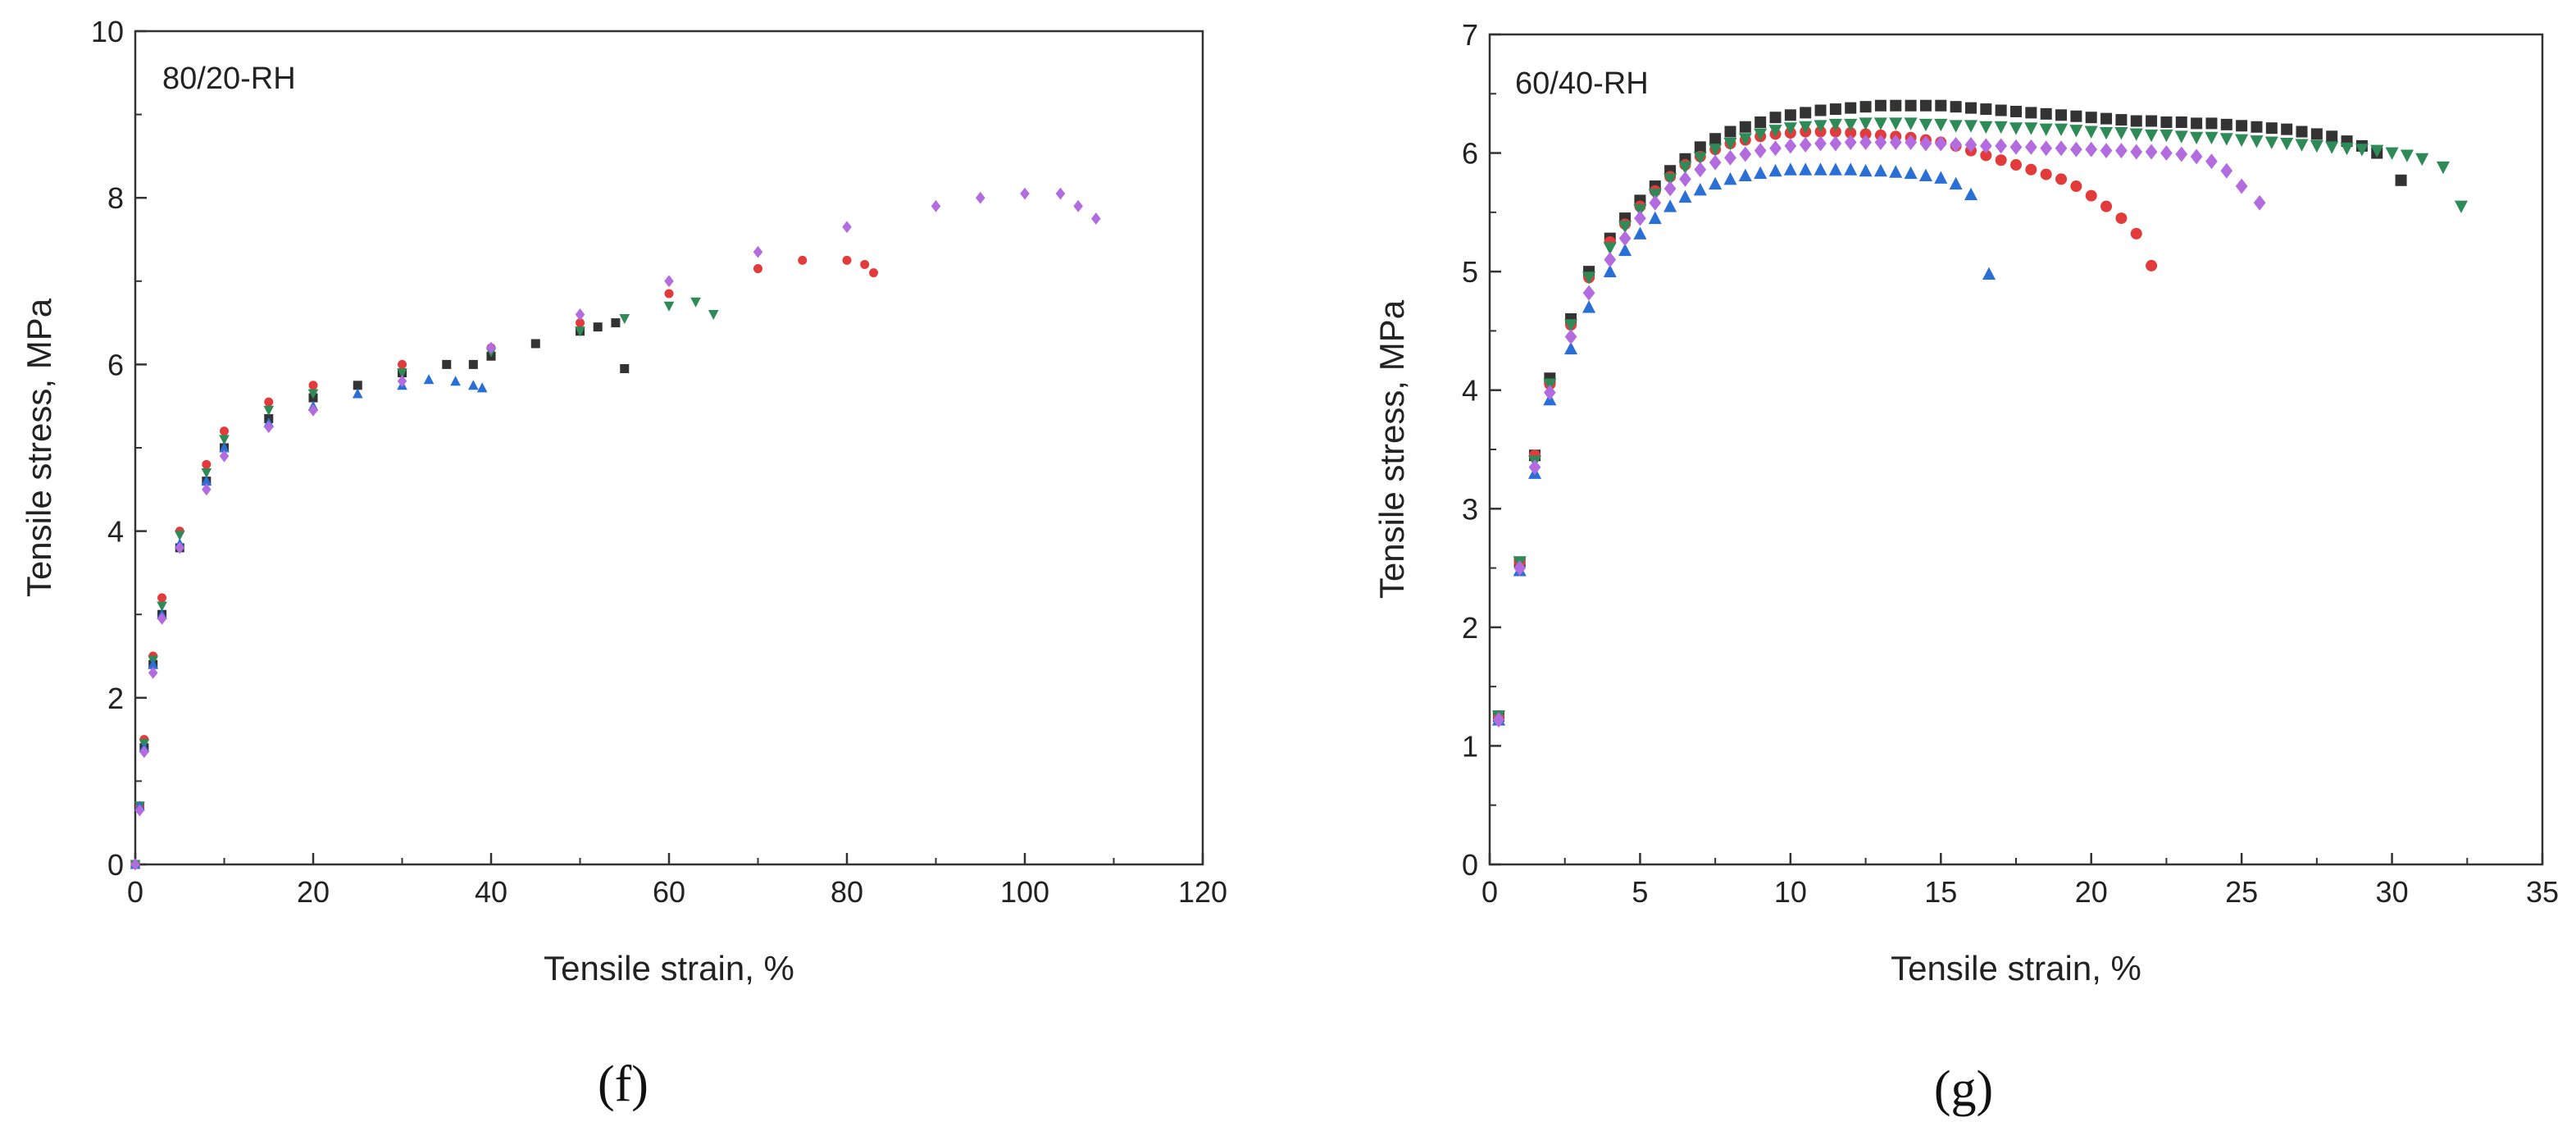  Describe the element at coordinates (1202, 892) in the screenshot. I see `x-tick-label: 120` at that location.